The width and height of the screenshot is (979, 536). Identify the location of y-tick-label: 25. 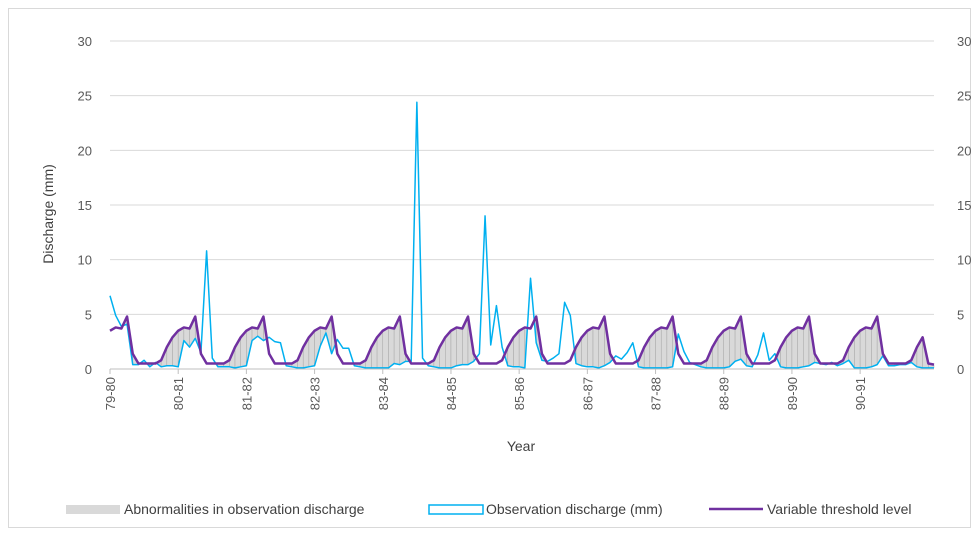
(85, 96).